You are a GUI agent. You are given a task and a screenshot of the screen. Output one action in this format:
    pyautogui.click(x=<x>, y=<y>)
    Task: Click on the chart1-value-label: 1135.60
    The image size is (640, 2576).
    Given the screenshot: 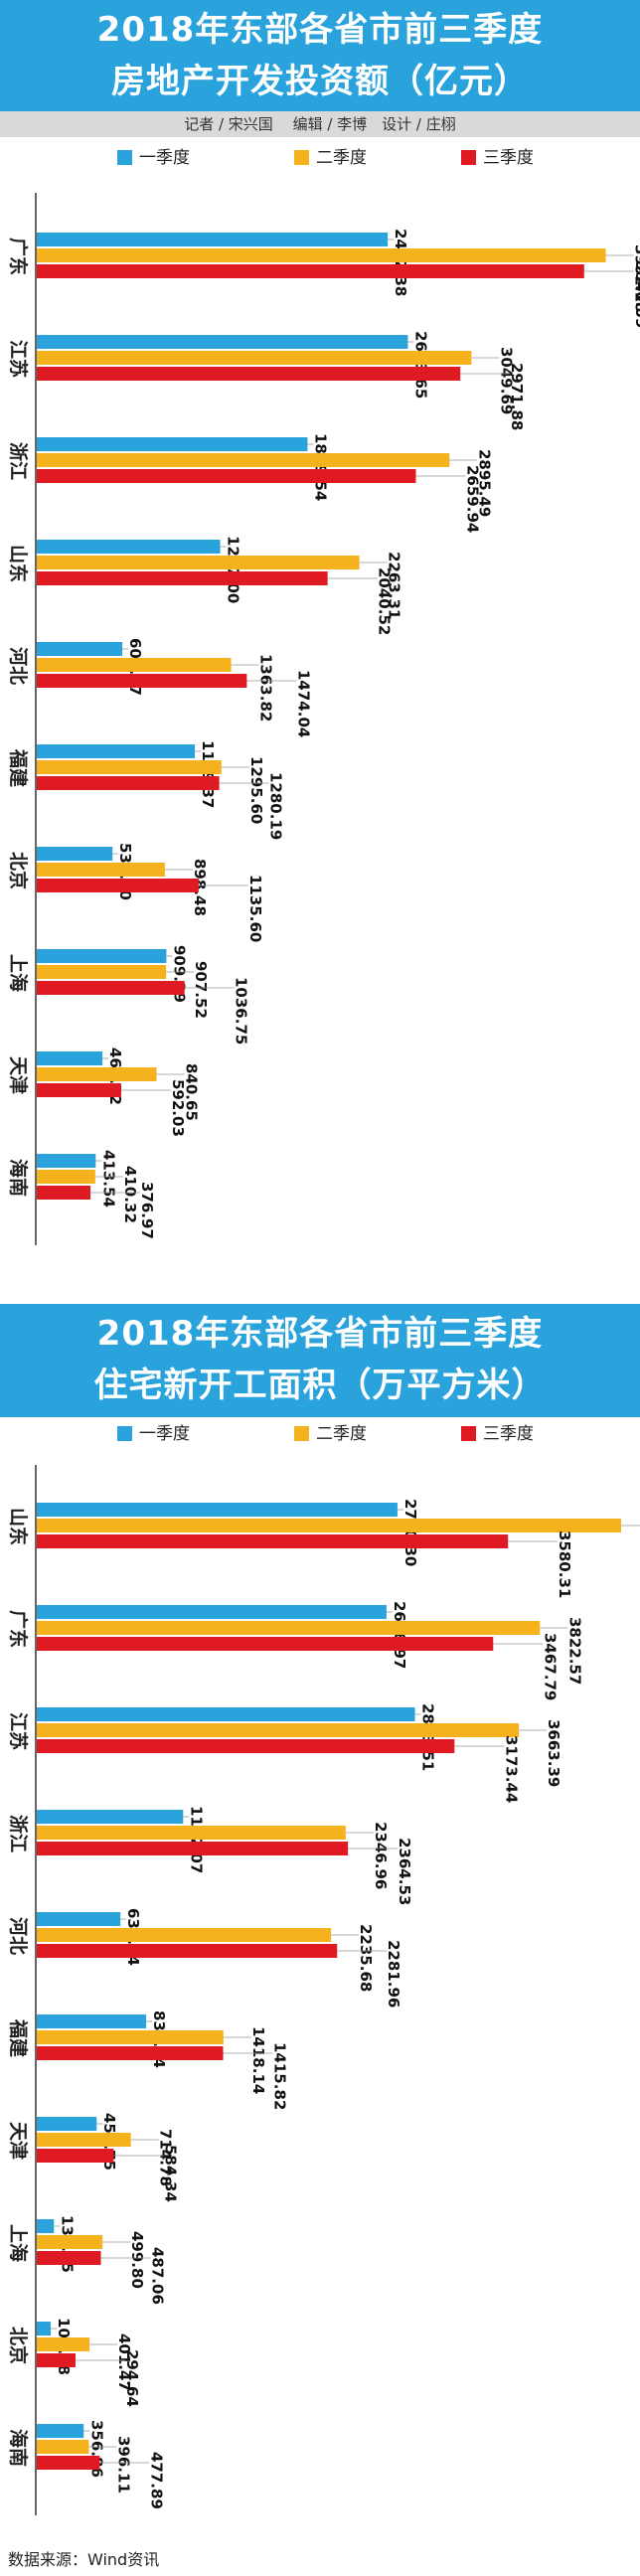 What is the action you would take?
    pyautogui.click(x=255, y=908)
    